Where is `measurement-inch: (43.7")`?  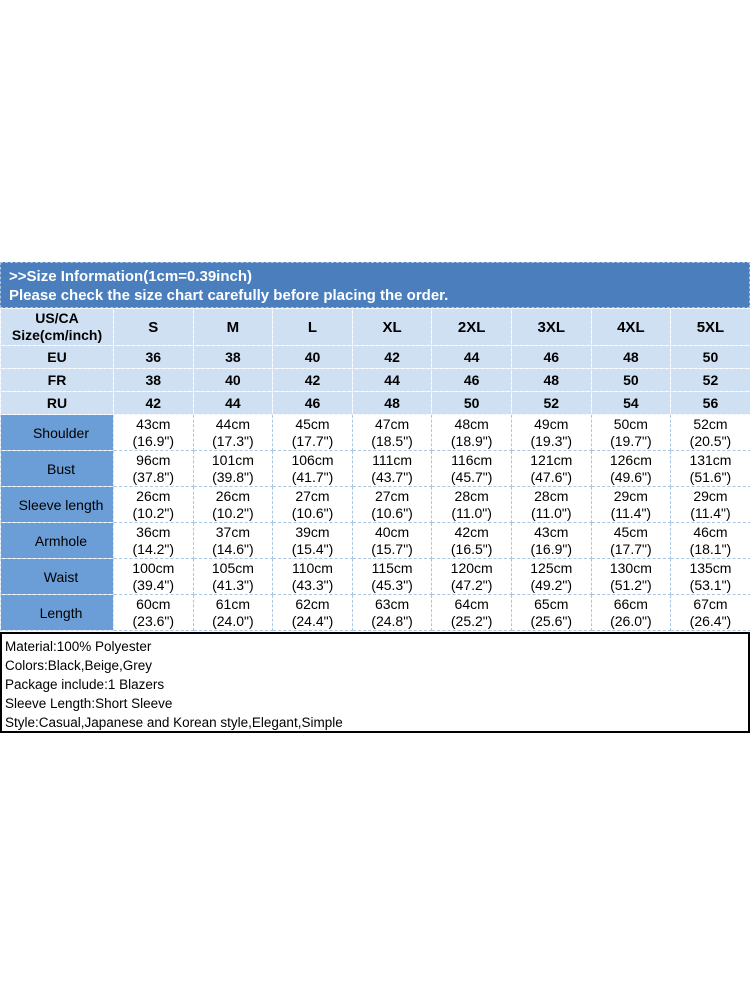
measurement-inch: (43.7") is located at coordinates (392, 476).